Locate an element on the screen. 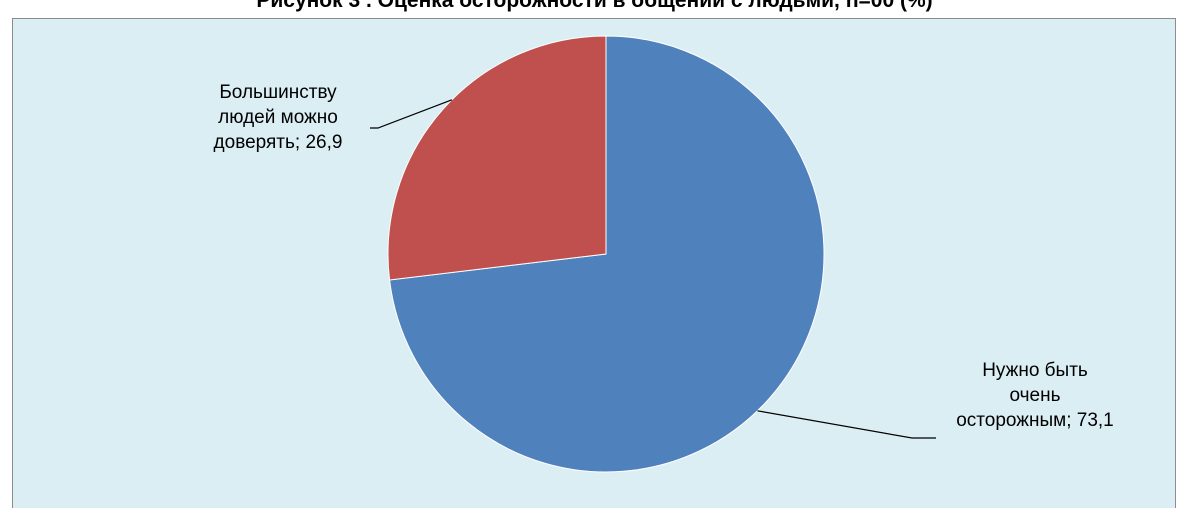  slice-trust is located at coordinates (497, 158).